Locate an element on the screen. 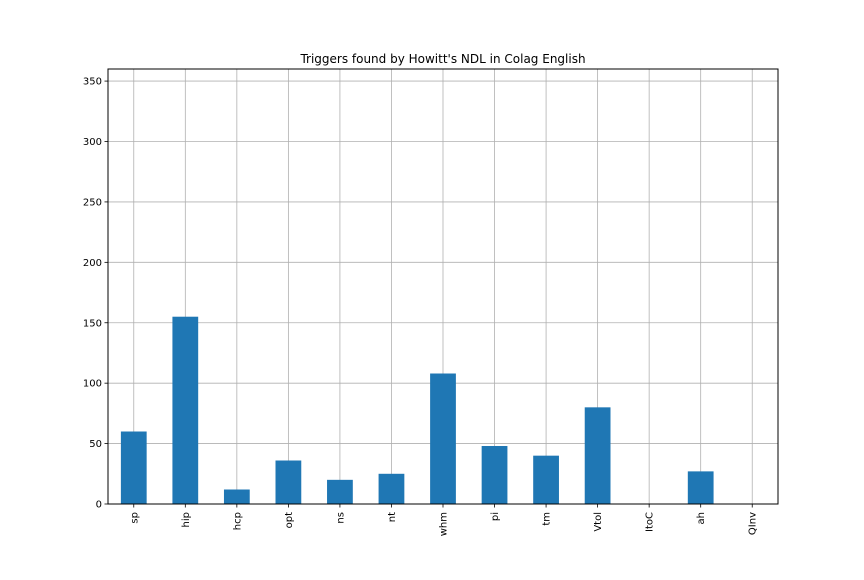  x-tick-label: ah is located at coordinates (701, 518).